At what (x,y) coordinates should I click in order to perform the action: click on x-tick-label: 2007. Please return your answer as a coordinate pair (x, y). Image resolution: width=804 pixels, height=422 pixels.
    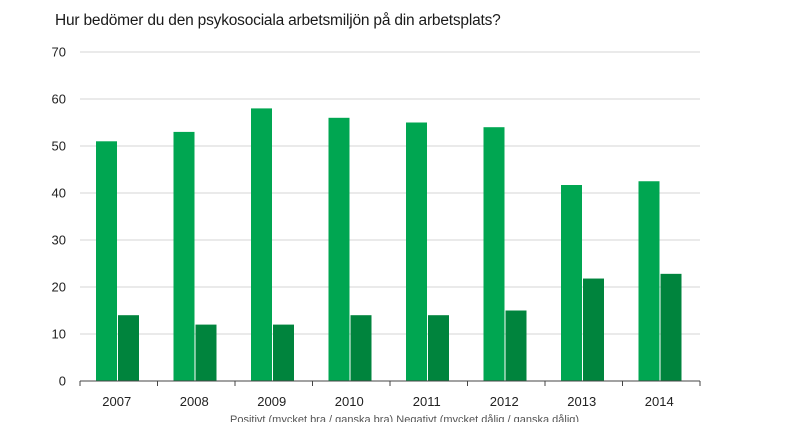
    Looking at the image, I should click on (116, 401).